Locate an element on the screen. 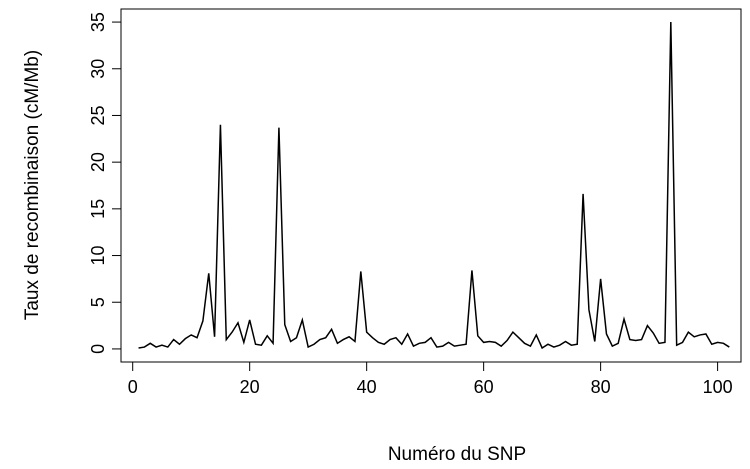 The image size is (750, 469). y-tick-label-35: 35 is located at coordinates (98, 22).